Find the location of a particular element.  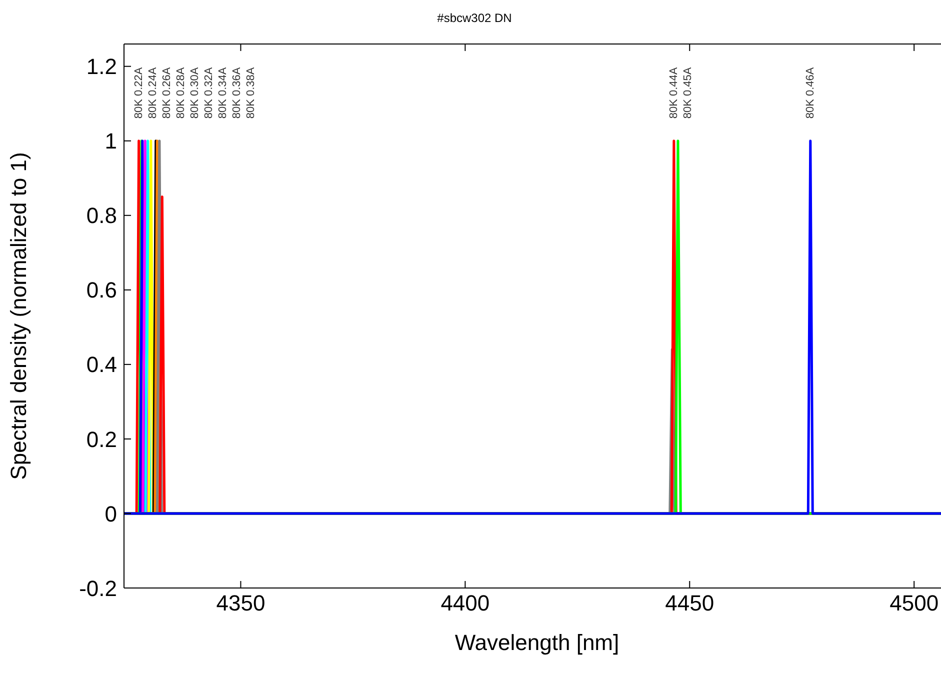

annotation: 80K 0.28A is located at coordinates (180, 92).